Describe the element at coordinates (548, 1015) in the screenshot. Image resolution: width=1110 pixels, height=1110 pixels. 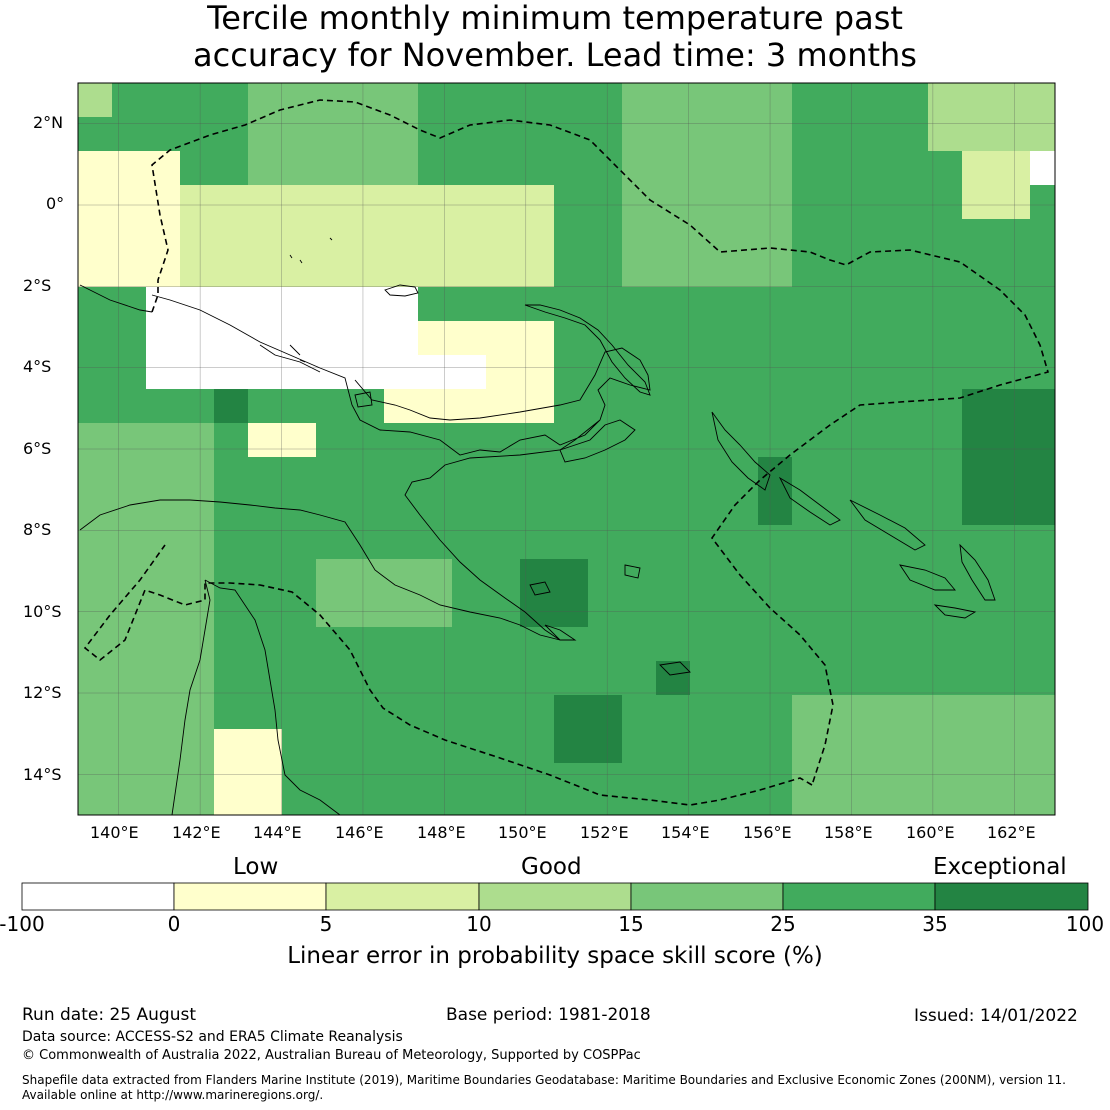
I see `base-period: Base period: 1981-2018` at that location.